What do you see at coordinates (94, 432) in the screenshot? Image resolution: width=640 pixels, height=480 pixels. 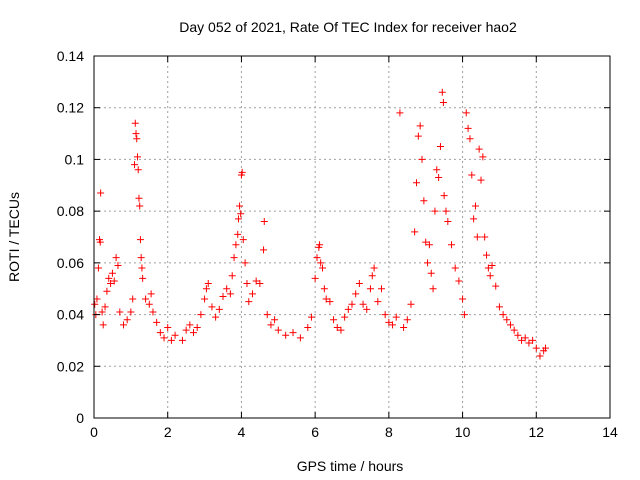 I see `x-tick-label: 0` at bounding box center [94, 432].